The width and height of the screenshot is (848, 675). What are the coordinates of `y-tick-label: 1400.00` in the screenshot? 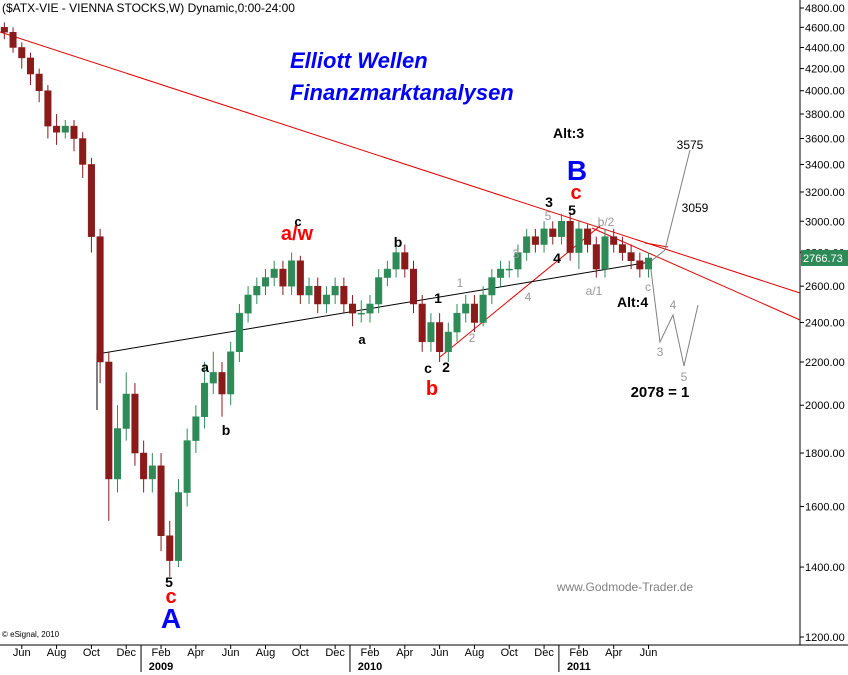 It's located at (825, 568).